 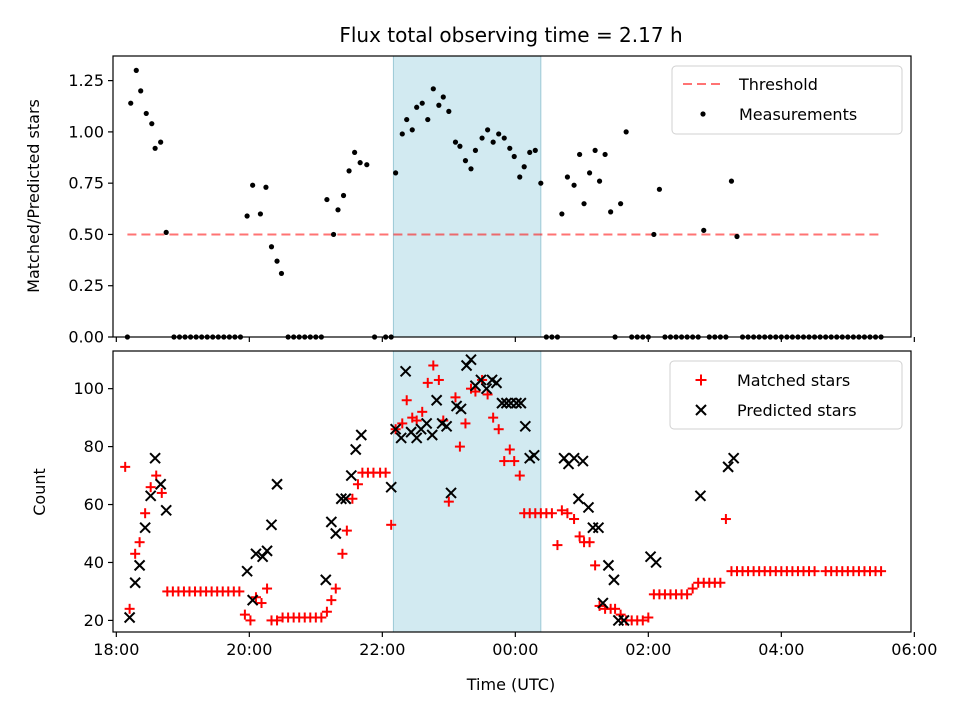 I want to click on x-tick-label: 02:00, so click(x=648, y=649).